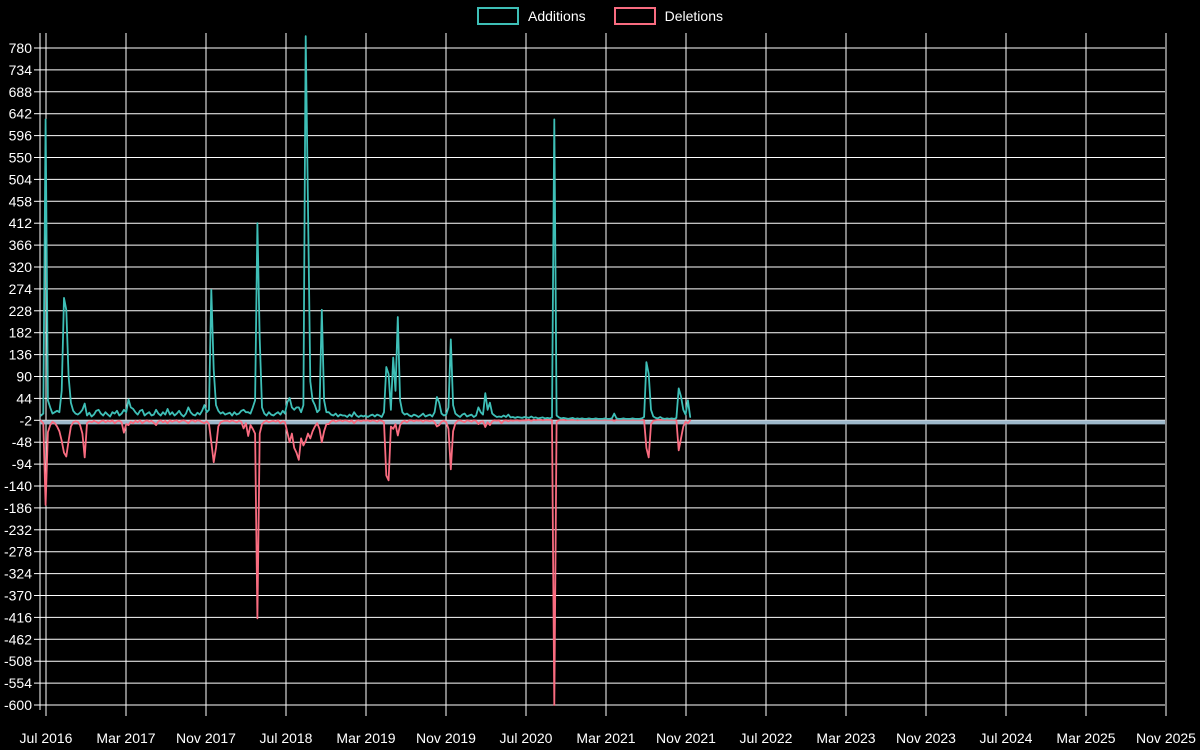 This screenshot has width=1200, height=750. Describe the element at coordinates (526, 738) in the screenshot. I see `x-tick-label: Jul 2020` at that location.